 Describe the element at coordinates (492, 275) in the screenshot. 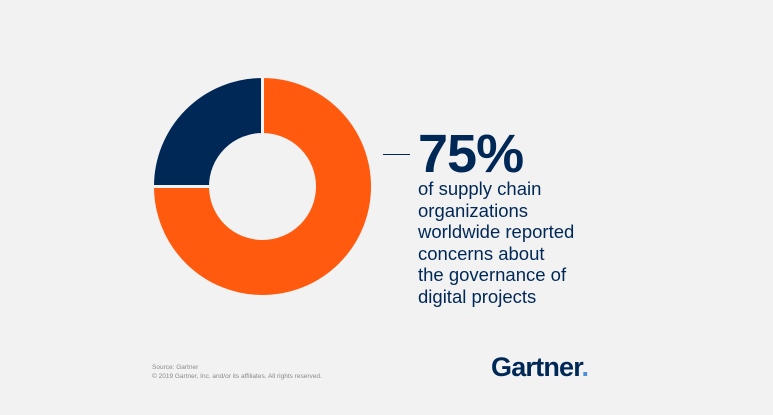

I see `stat-description-line: the governance of` at that location.